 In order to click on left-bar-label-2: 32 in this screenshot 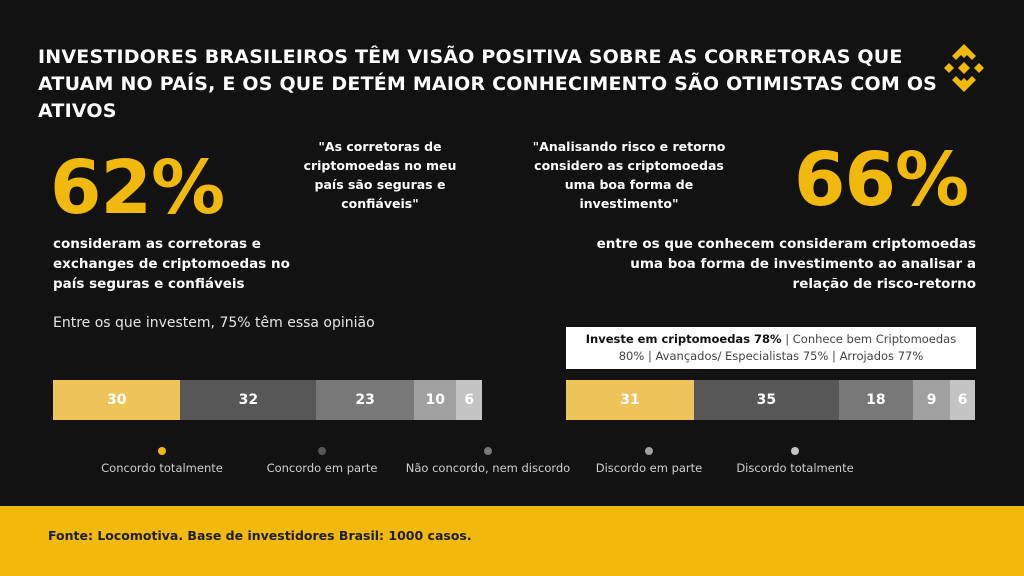, I will do `click(248, 400)`.